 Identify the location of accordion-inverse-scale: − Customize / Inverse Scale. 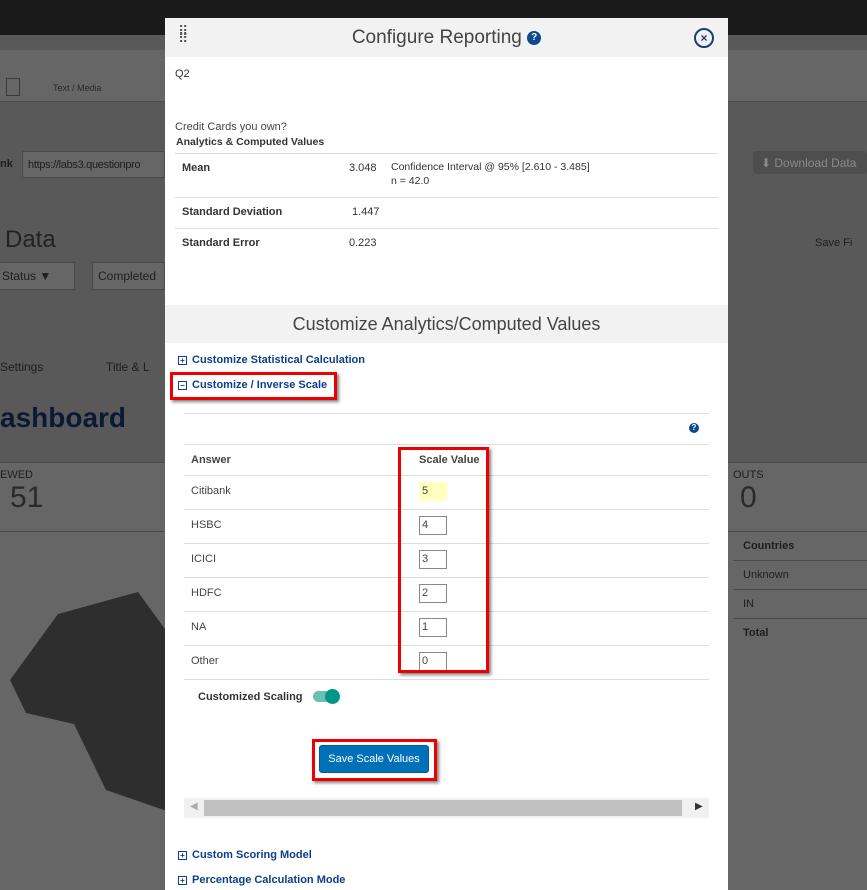
(252, 385).